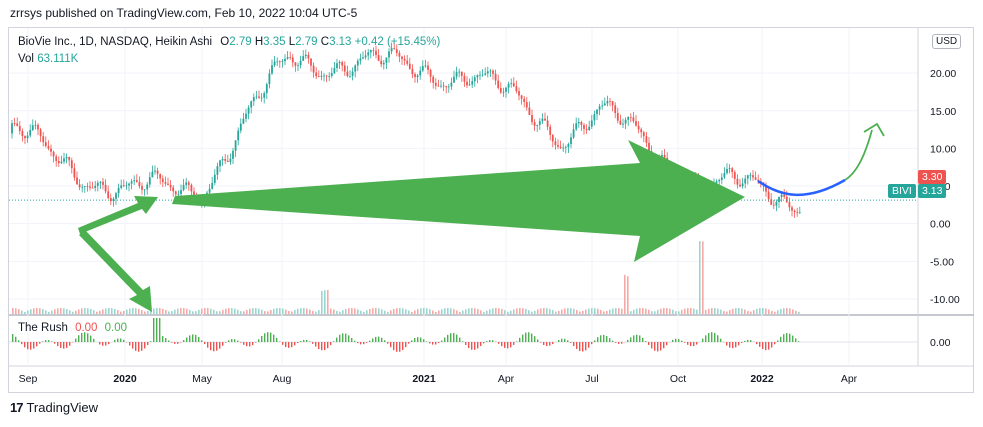 This screenshot has height=427, width=983. Describe the element at coordinates (801, 187) in the screenshot. I see `forecast-curve` at that location.